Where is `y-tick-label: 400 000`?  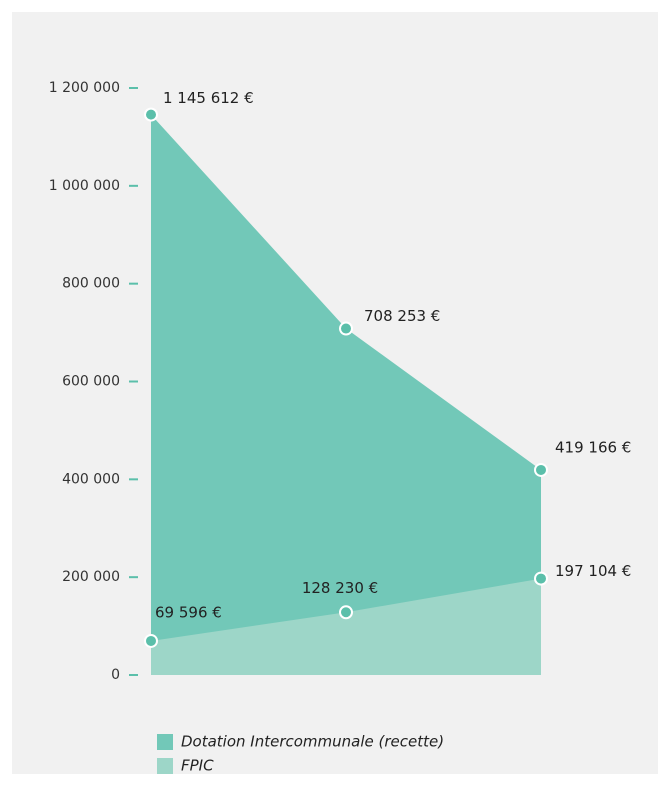
y-tick-label: 400 000 is located at coordinates (91, 479).